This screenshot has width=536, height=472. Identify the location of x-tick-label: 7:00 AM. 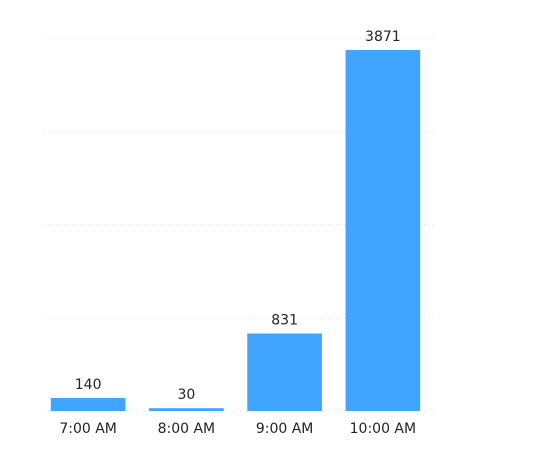
(88, 429).